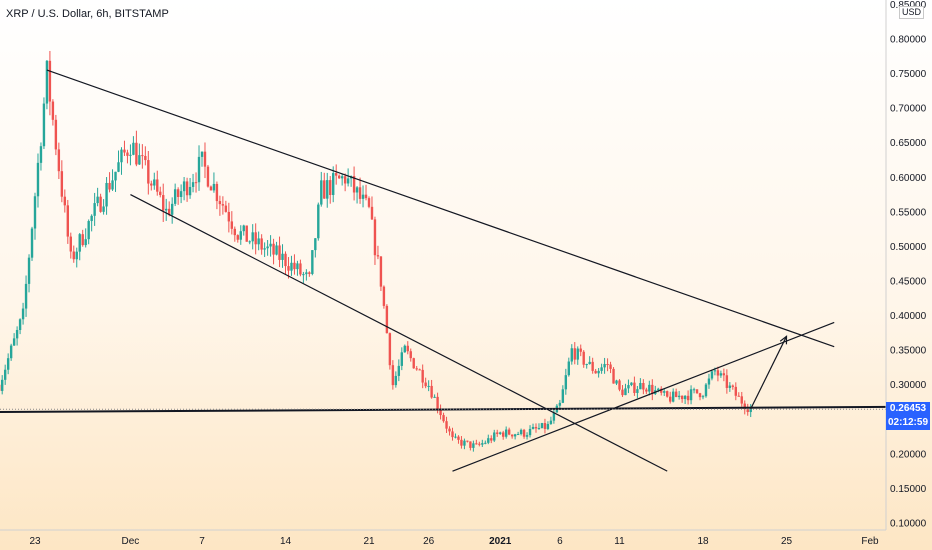 The height and width of the screenshot is (550, 932). What do you see at coordinates (908, 423) in the screenshot?
I see `bar-countdown-tag: 02:12:59` at bounding box center [908, 423].